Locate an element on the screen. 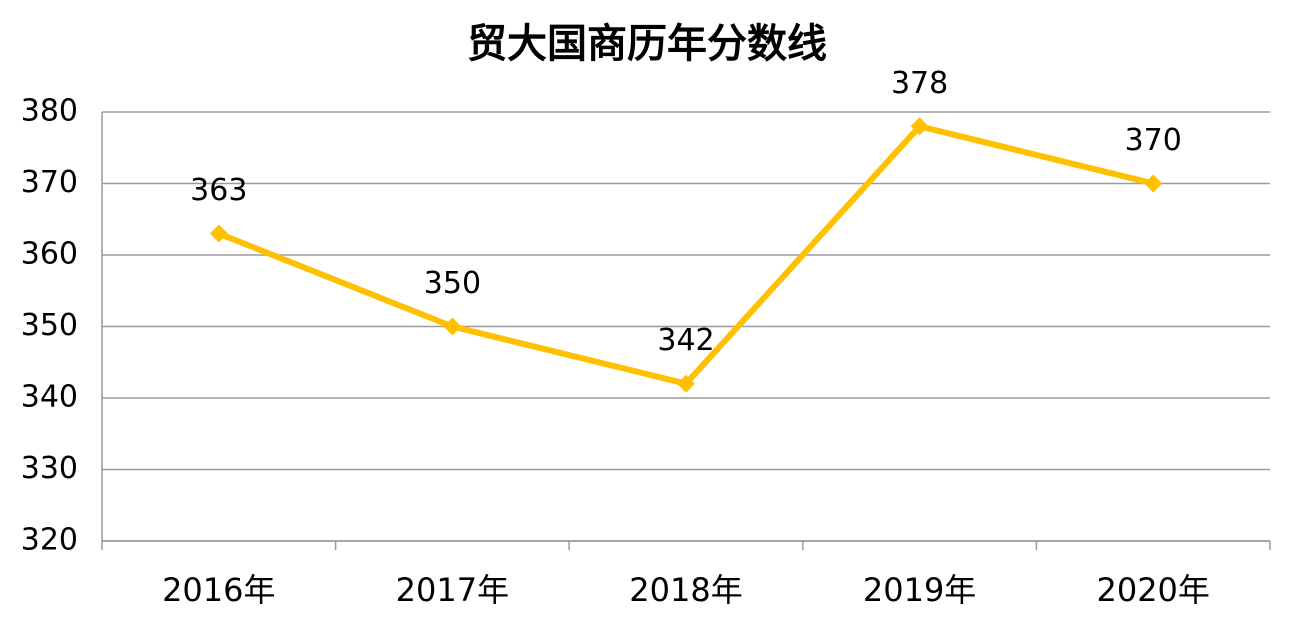 The image size is (1294, 635). x-tick-label: 2020年 is located at coordinates (1152, 590).